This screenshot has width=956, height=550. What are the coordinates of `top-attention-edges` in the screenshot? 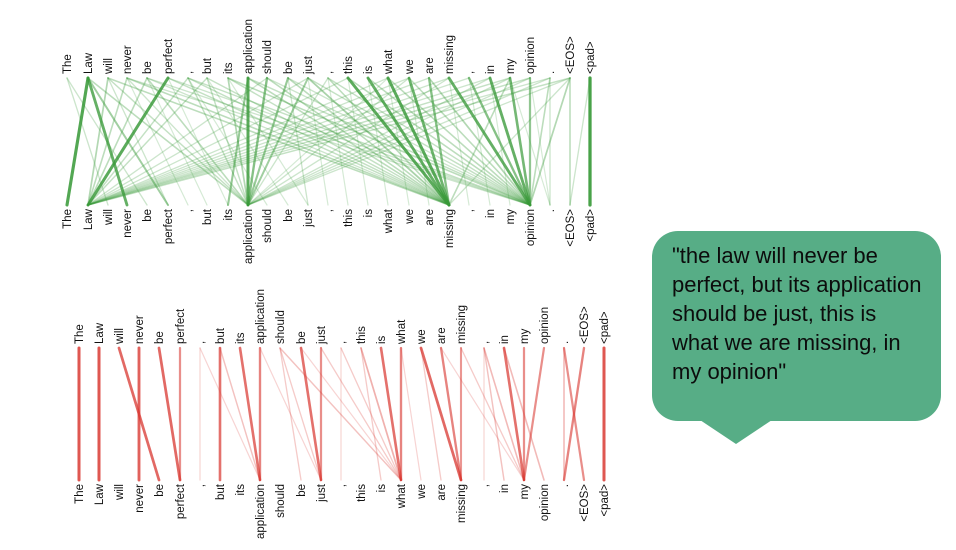 It's located at (328, 141).